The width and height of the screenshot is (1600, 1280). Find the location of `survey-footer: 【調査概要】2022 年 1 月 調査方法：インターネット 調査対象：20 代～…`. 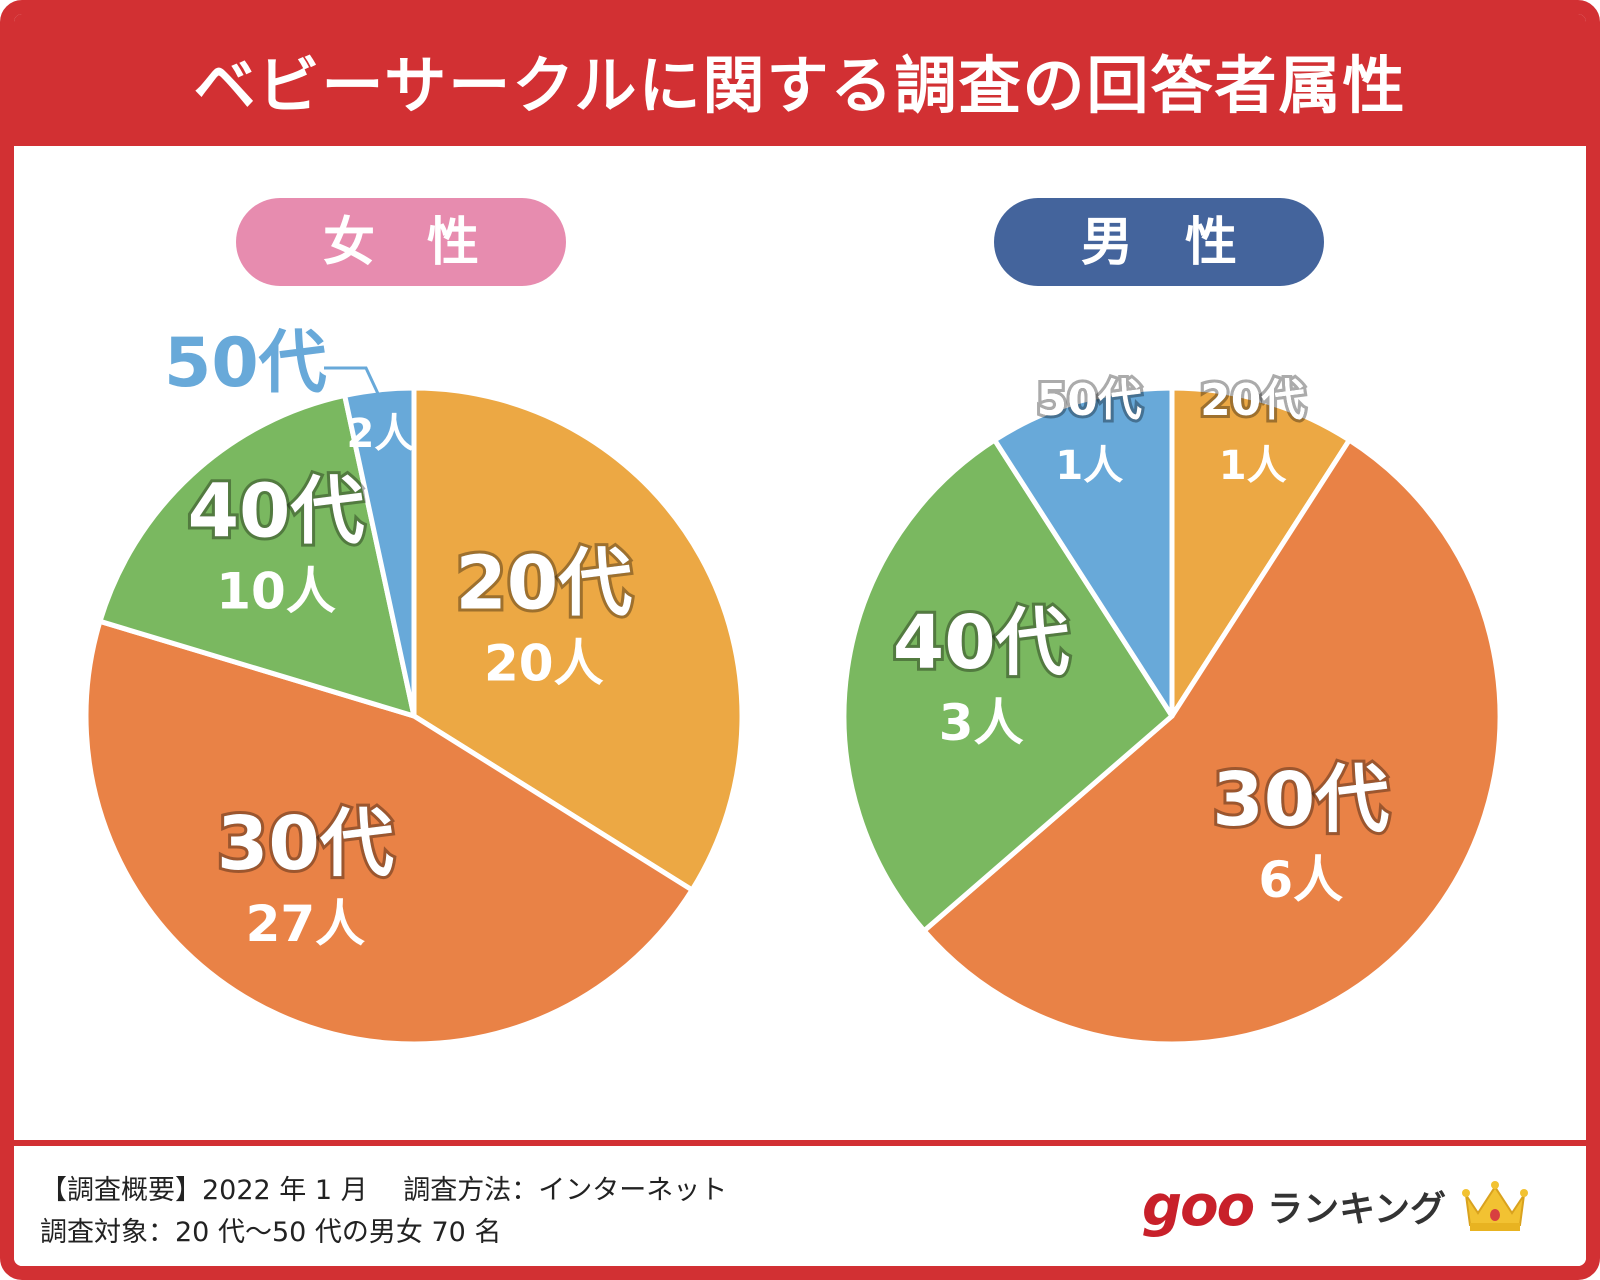

survey-footer: 【調査概要】2022 年 1 月 調査方法：インターネット 調査対象：20 代～… is located at coordinates (800, 1203).